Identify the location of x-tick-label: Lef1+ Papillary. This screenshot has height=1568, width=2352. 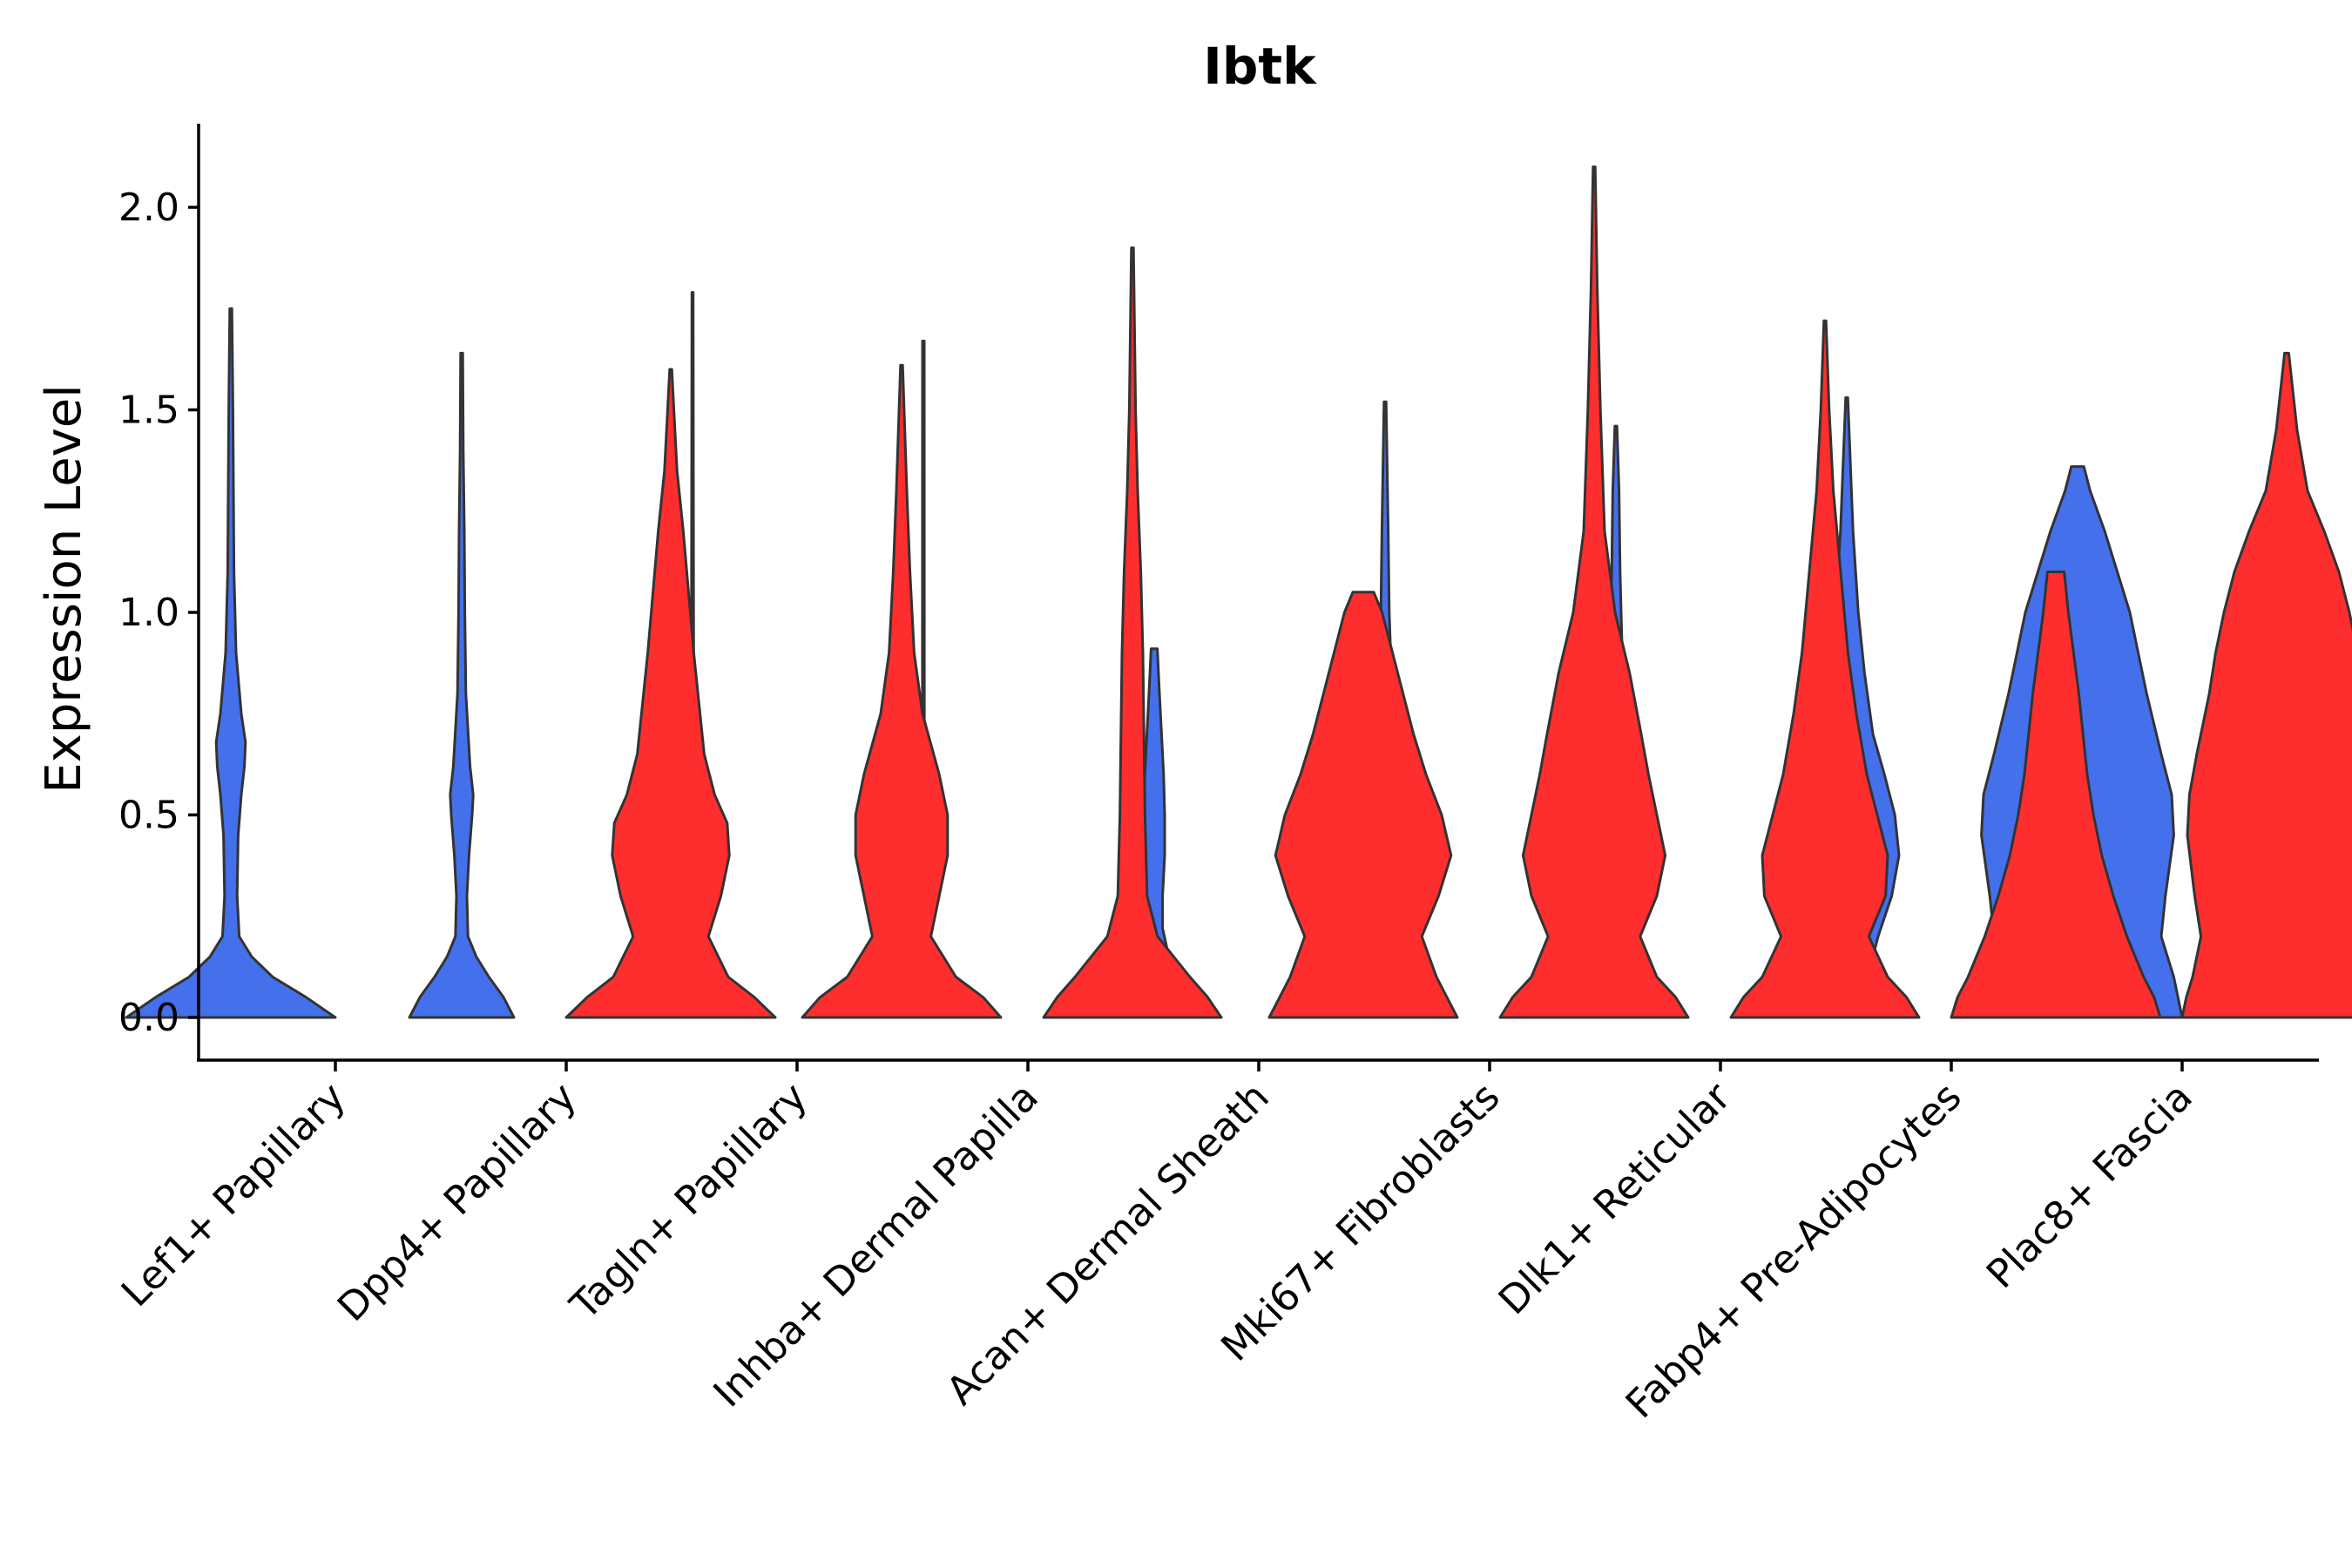
(233, 1194).